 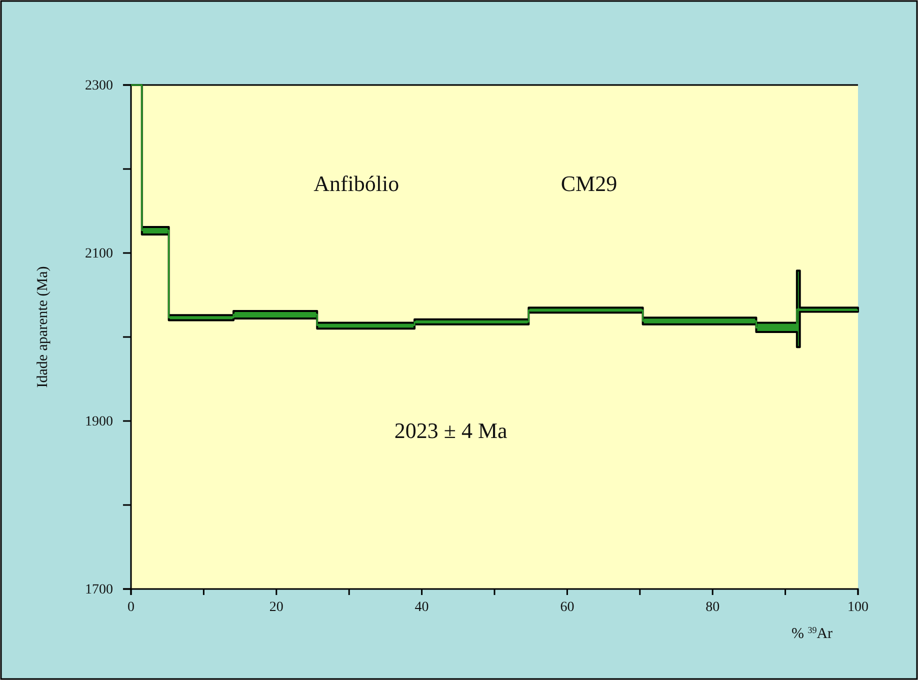 What do you see at coordinates (713, 607) in the screenshot?
I see `x-tick-label: 80` at bounding box center [713, 607].